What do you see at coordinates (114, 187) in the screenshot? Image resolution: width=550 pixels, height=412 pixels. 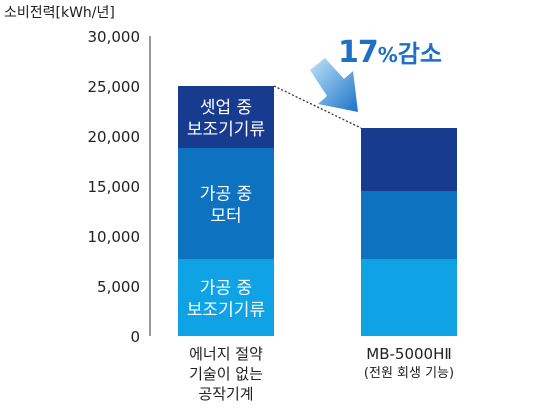 I see `y-tick-label: 15,000` at bounding box center [114, 187].